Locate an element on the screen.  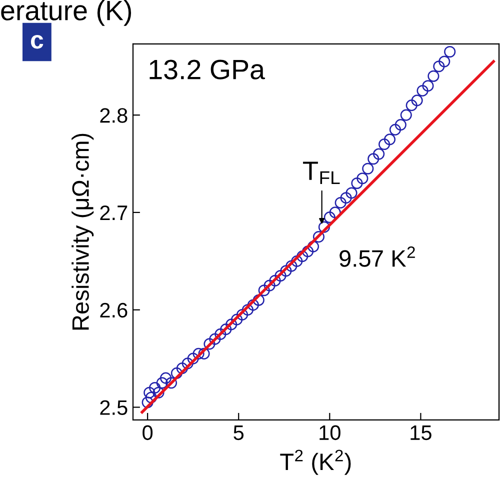
annotation: 13.2 GPa is located at coordinates (207, 70).